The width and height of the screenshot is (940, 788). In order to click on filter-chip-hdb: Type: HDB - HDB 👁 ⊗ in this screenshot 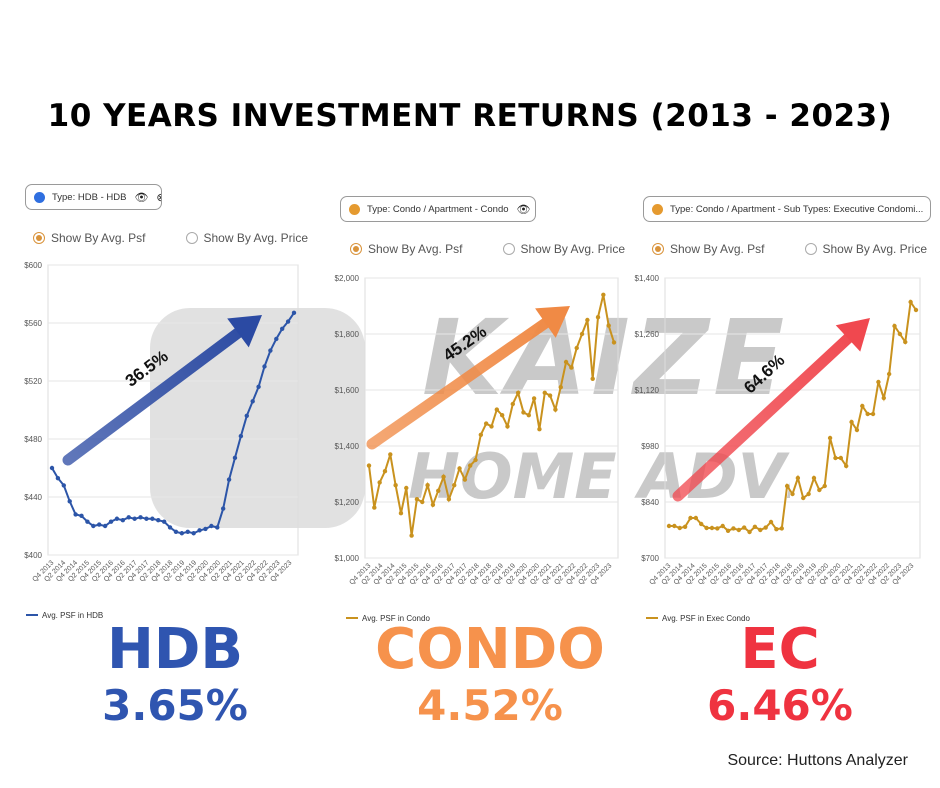, I will do `click(93, 197)`.